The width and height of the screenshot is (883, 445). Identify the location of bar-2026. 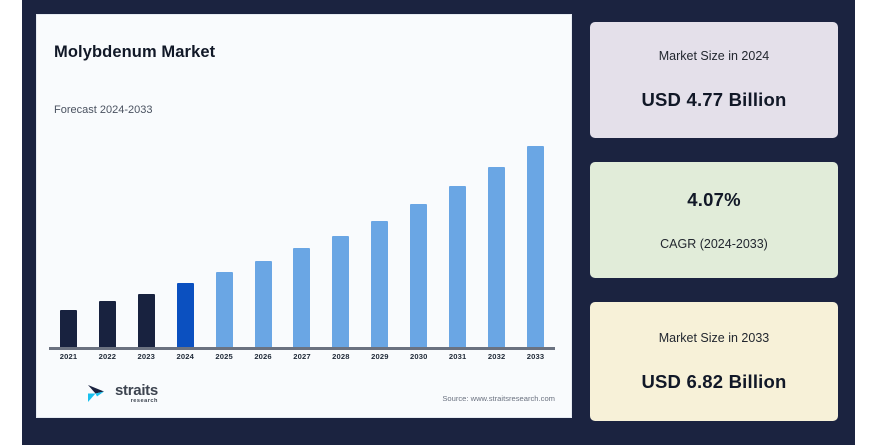
(263, 304).